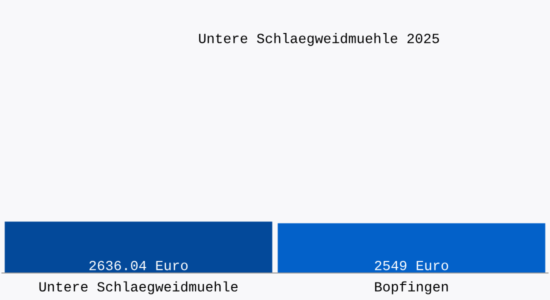 Image resolution: width=550 pixels, height=300 pixels. Describe the element at coordinates (411, 265) in the screenshot. I see `data-label: 2549 Euro` at that location.